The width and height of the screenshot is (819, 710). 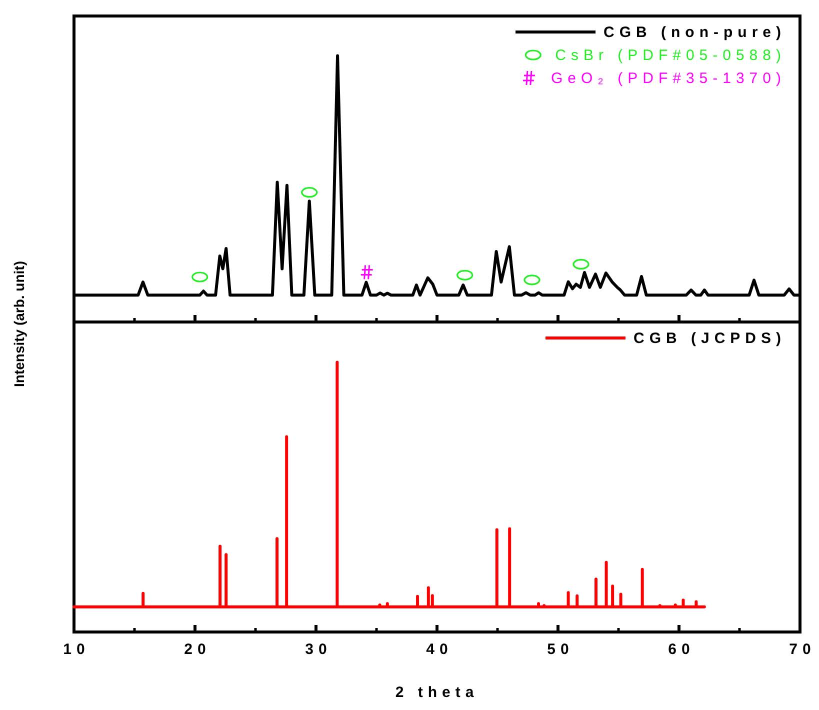 I want to click on x-tick-label: 10, so click(x=76, y=649).